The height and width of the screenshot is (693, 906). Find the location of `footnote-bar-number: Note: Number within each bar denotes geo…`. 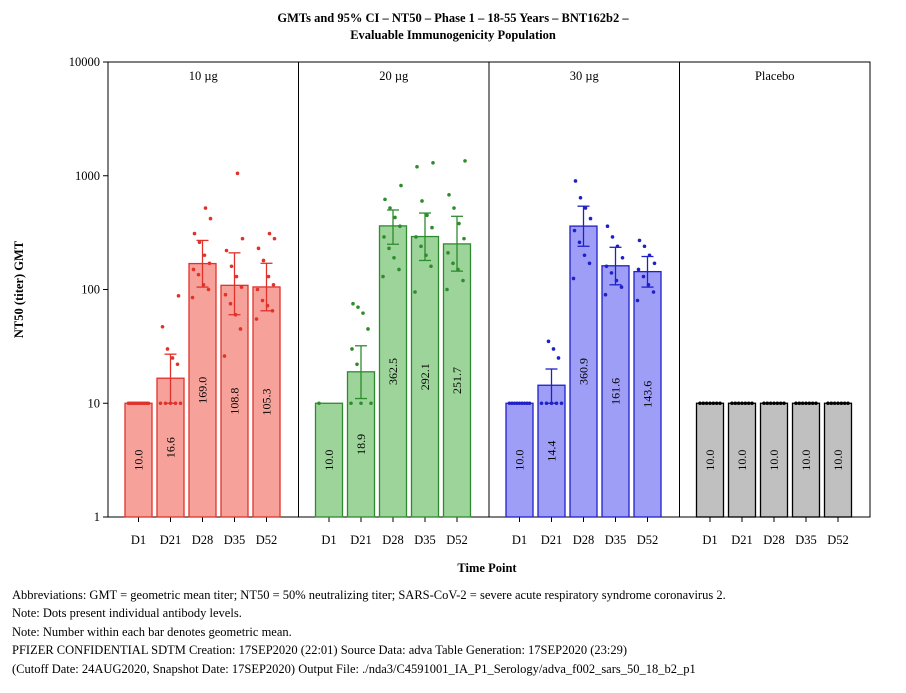

footnote-bar-number: Note: Number within each bar denotes geo… is located at coordinates (152, 631).